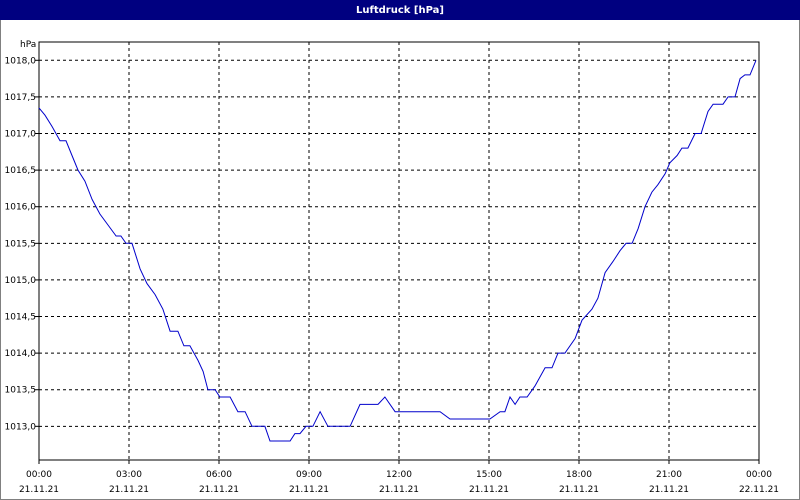  Describe the element at coordinates (21, 391) in the screenshot. I see `y-tick-label: 1013,5` at that location.